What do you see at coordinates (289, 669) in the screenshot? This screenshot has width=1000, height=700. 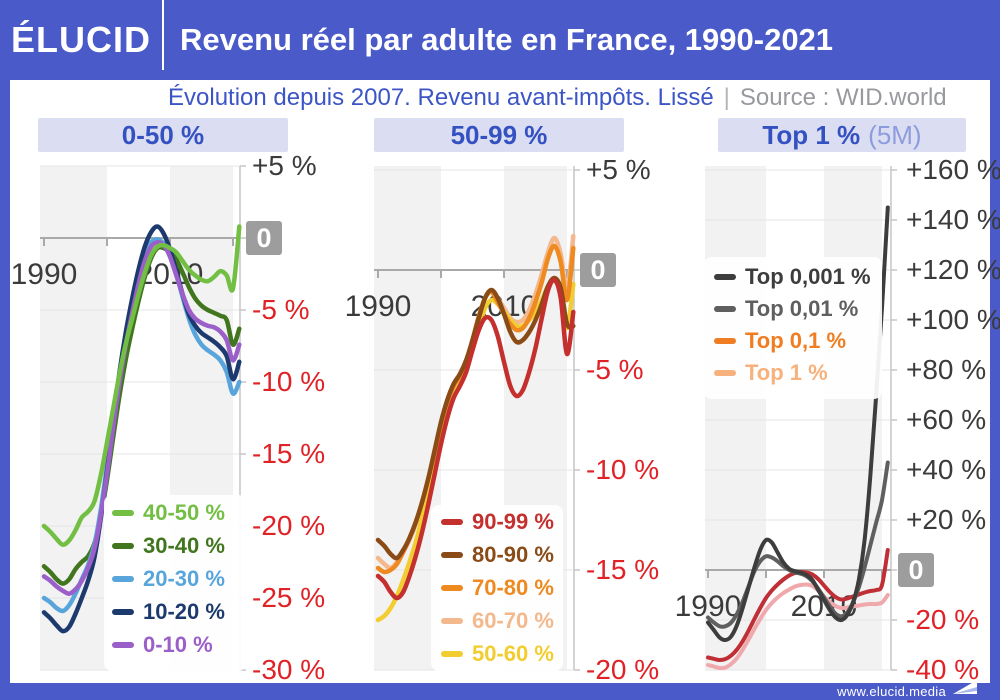 I see `y-axis-label: -30 %` at bounding box center [289, 669].